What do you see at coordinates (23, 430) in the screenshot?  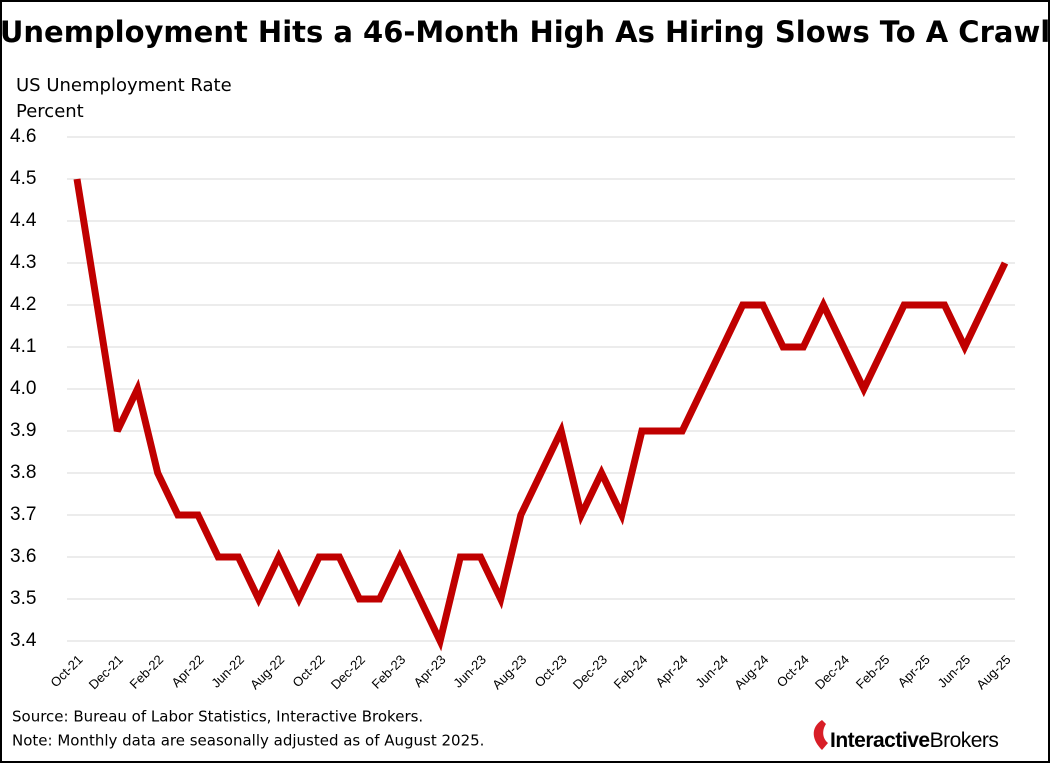 I see `y-tick-label: 3.9` at bounding box center [23, 430].